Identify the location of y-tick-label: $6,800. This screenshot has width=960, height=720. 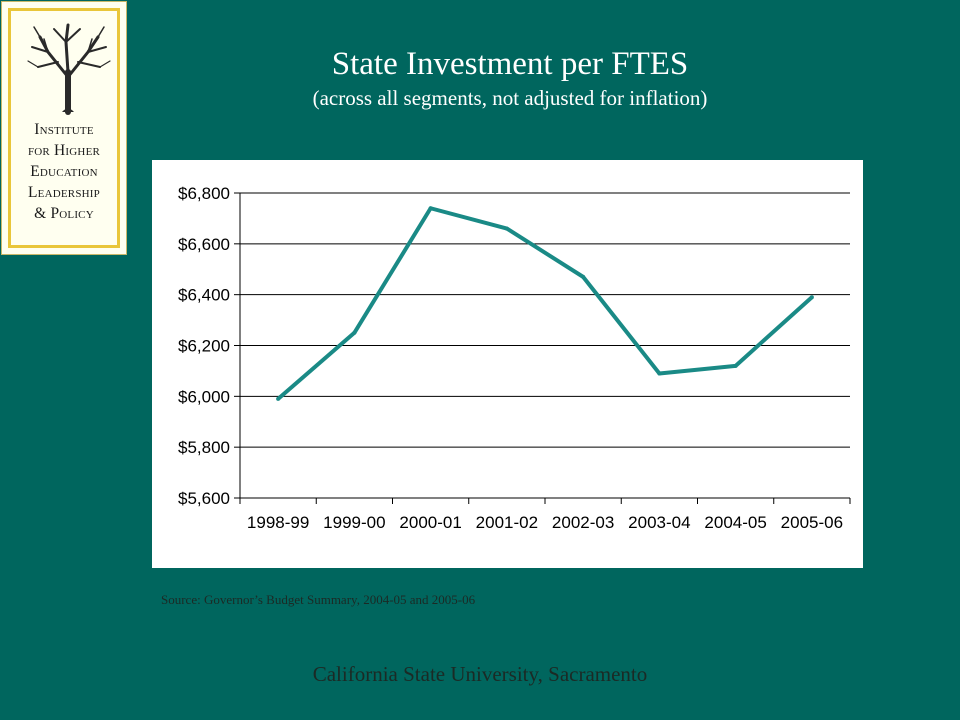
(204, 193).